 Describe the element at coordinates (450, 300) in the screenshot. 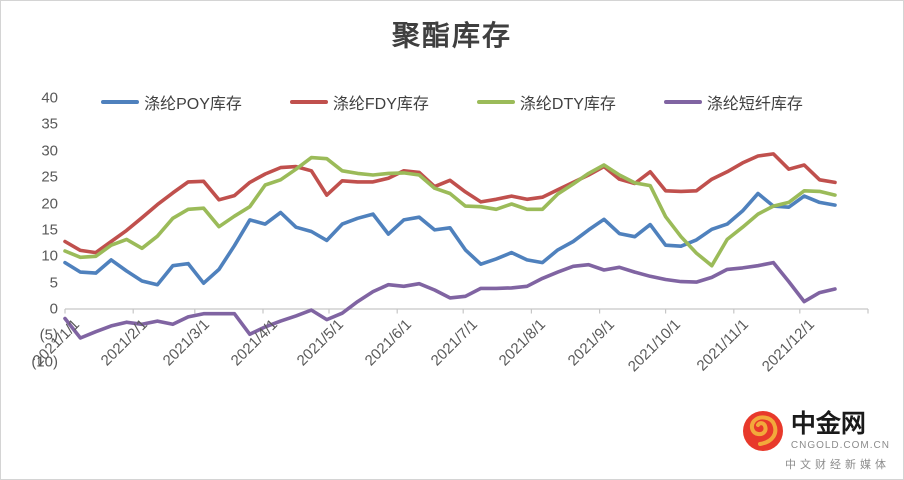

I see `series-line-duanxian` at that location.